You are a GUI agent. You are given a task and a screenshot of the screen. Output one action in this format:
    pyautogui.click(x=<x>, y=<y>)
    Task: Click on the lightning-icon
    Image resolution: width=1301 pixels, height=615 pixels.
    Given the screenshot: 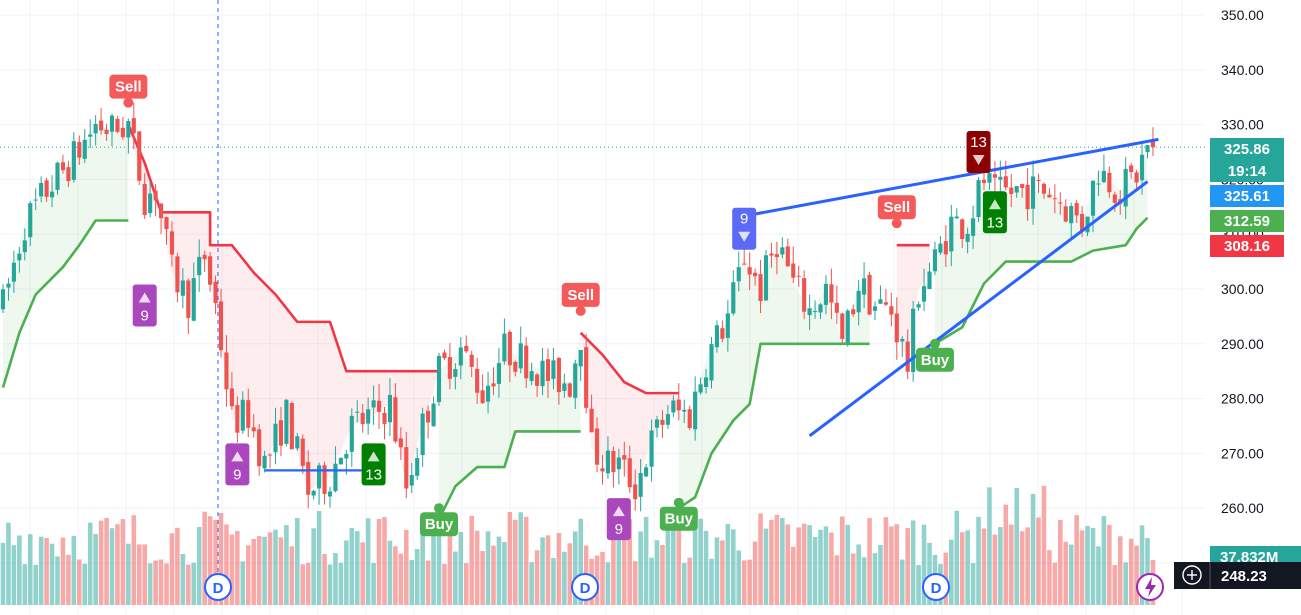 What is the action you would take?
    pyautogui.click(x=1150, y=587)
    